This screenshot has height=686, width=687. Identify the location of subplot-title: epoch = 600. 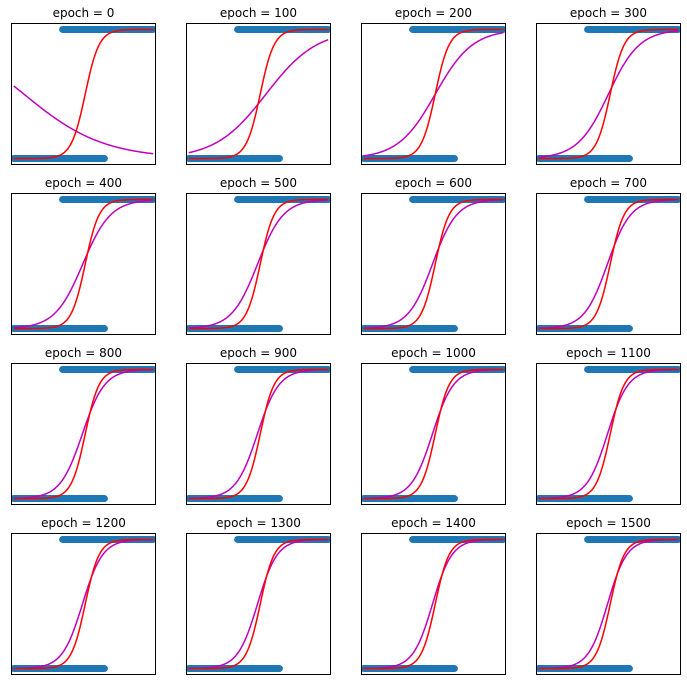
(433, 183).